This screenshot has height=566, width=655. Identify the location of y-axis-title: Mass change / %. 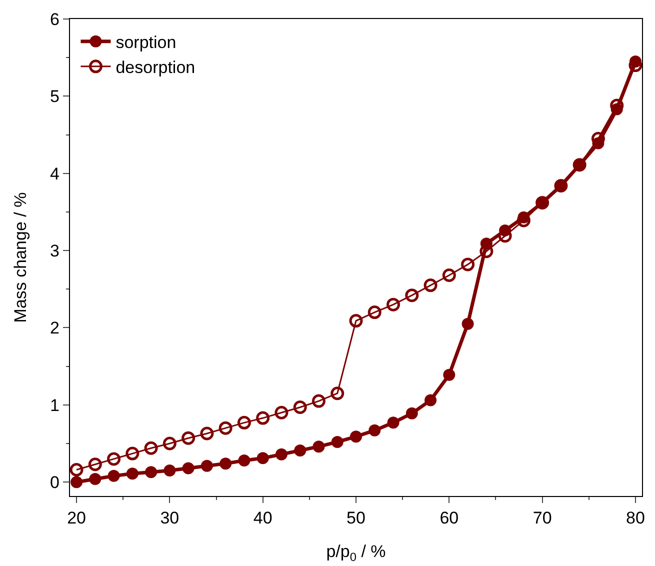
(20, 257).